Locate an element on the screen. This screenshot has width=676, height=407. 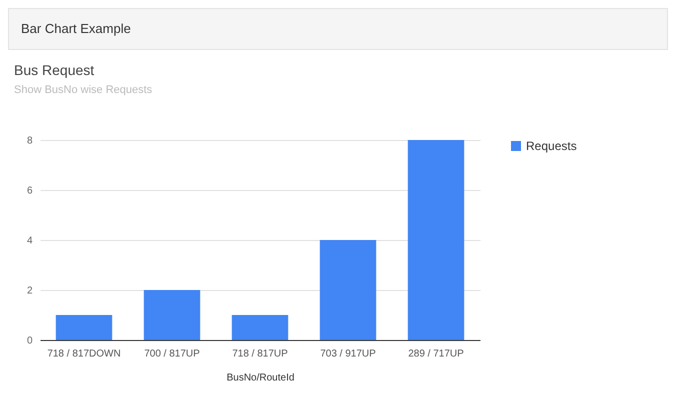
y-tick-label: 8 is located at coordinates (29, 141).